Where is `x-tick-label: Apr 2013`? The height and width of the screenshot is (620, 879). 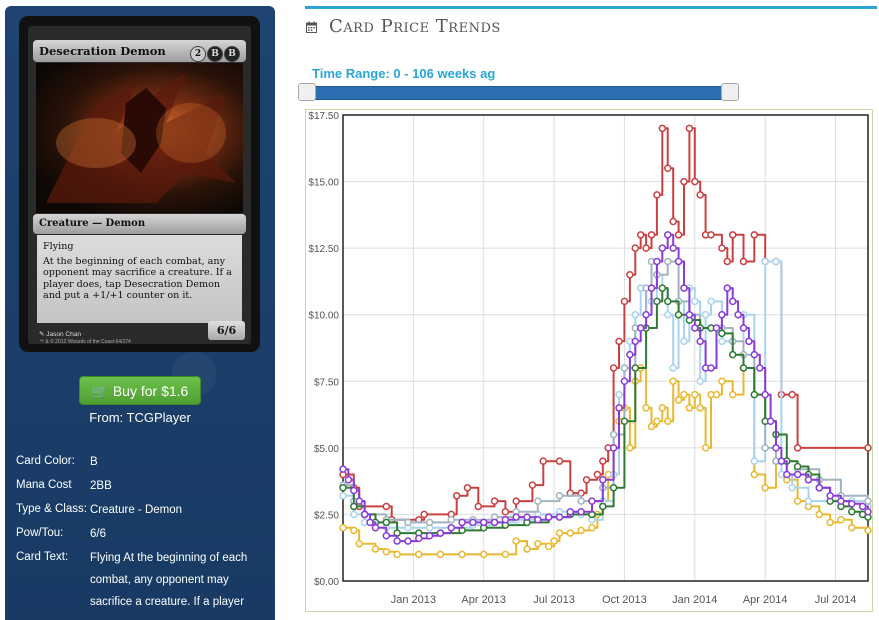
x-tick-label: Apr 2013 is located at coordinates (483, 600).